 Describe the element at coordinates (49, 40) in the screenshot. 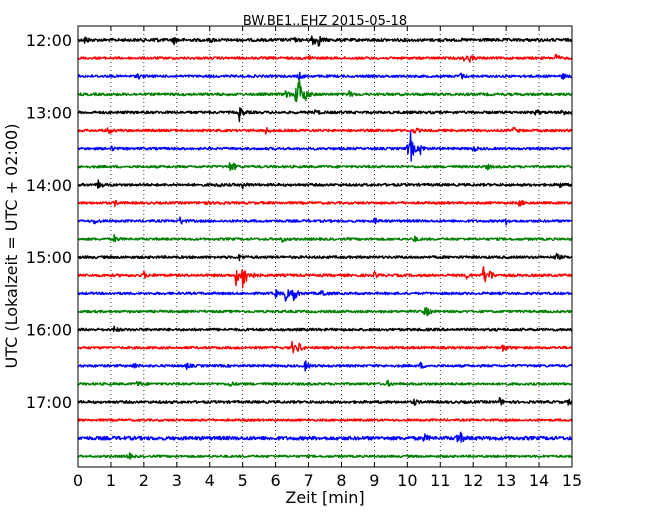

I see `y-tick-label: 12:00` at that location.